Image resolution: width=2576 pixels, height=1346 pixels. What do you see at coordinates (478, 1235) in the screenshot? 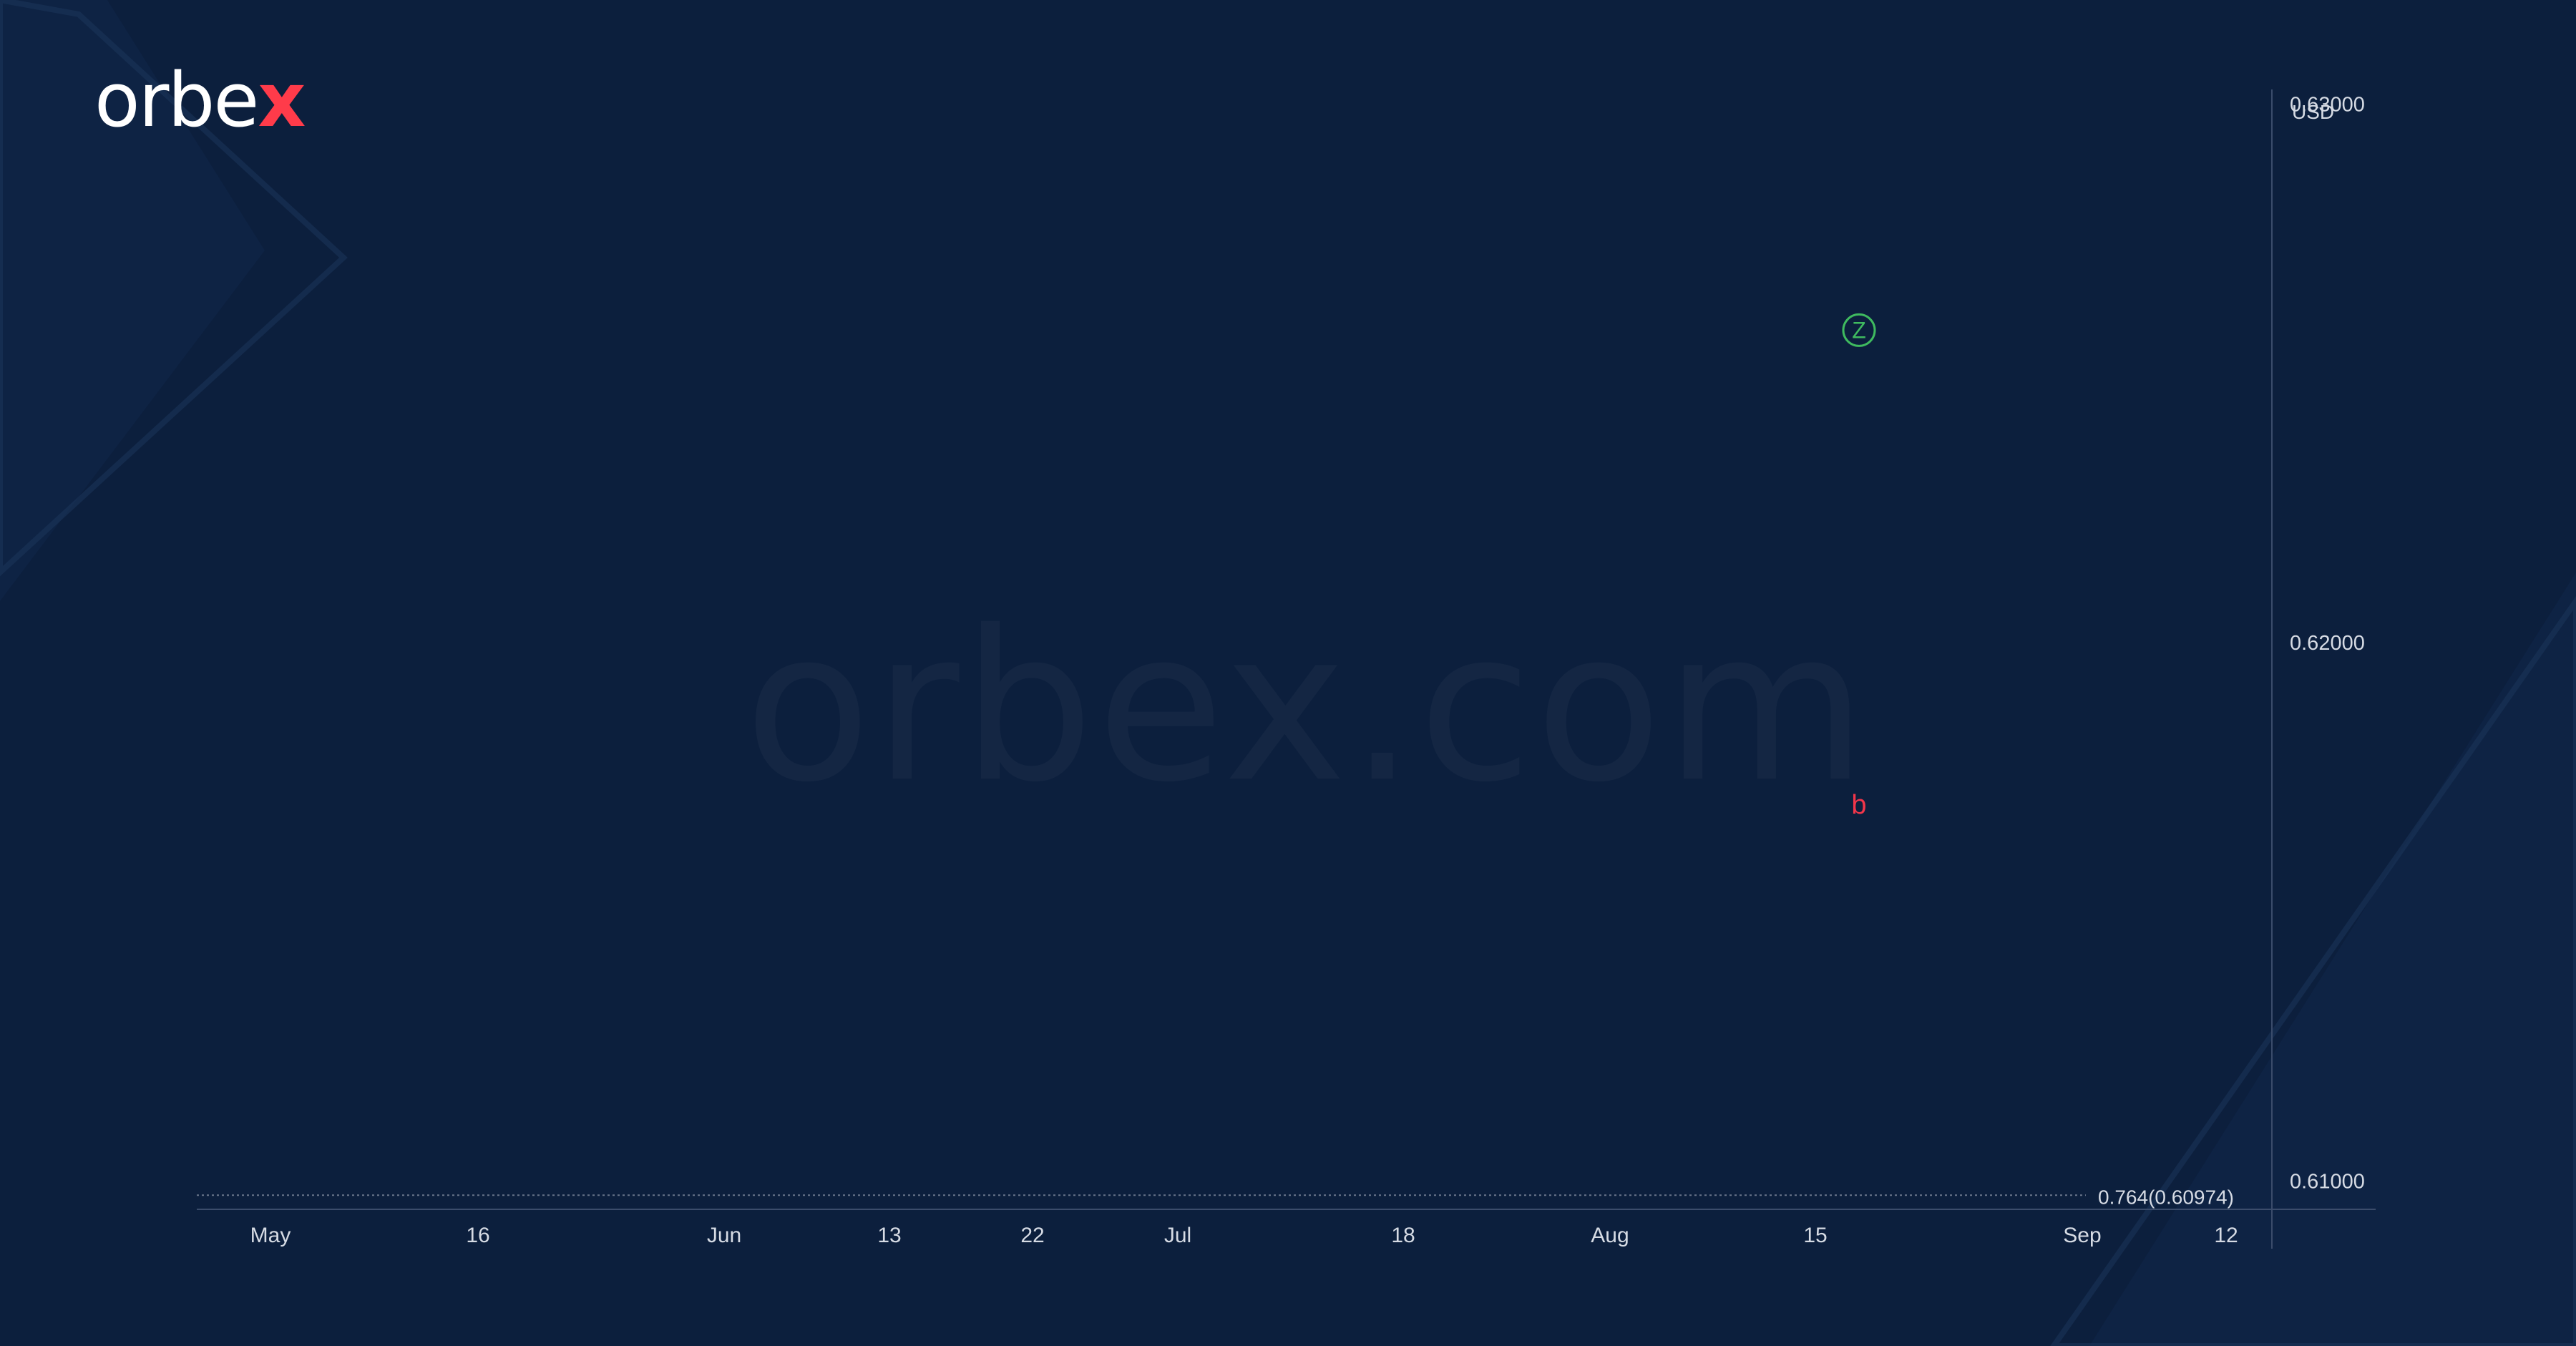
I see `x-tick-label: 16` at bounding box center [478, 1235].